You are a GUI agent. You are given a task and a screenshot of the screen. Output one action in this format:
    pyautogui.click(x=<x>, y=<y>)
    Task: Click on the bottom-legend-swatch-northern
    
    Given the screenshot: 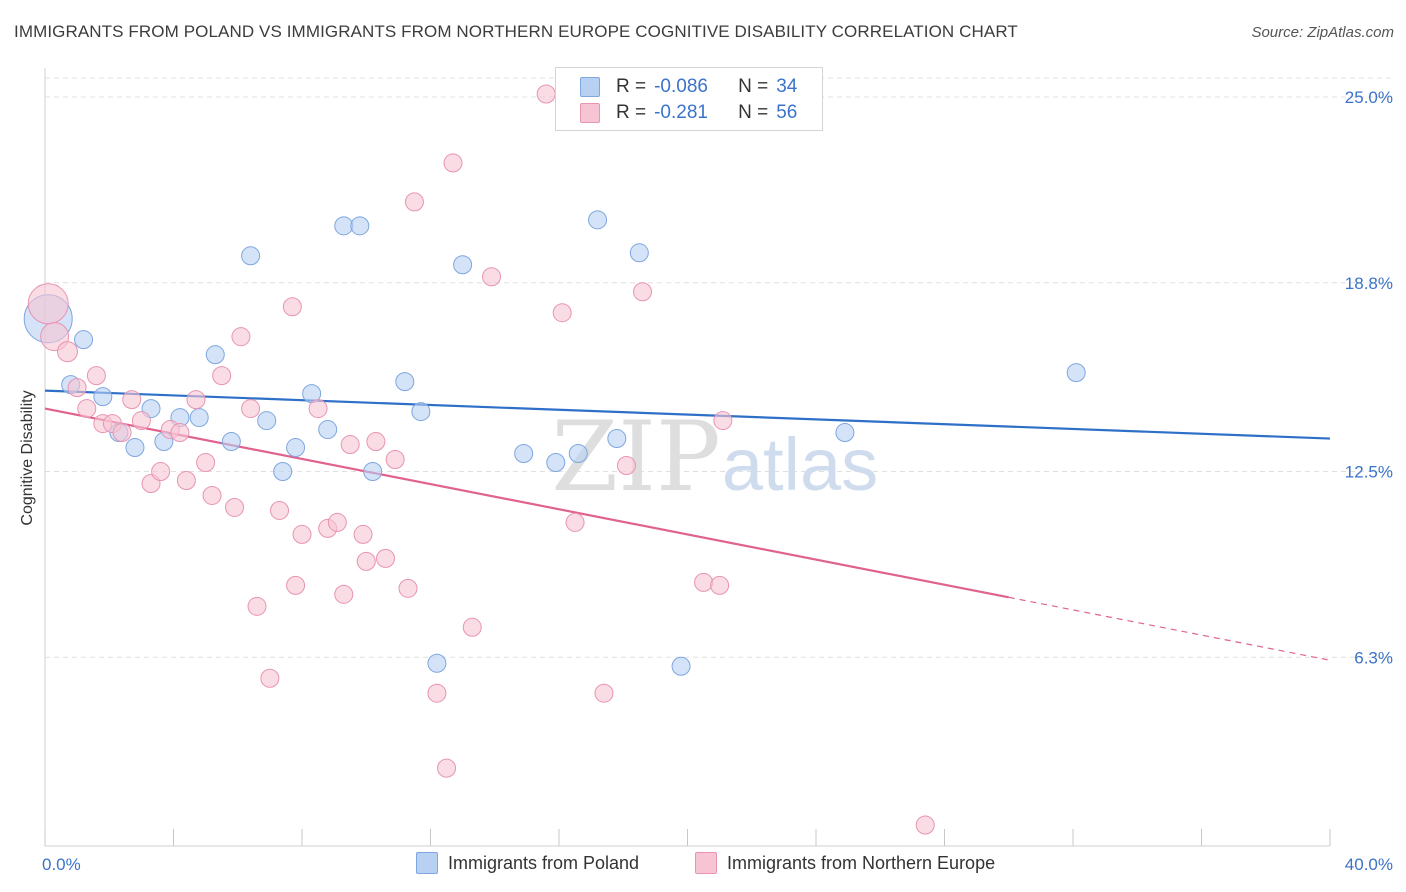 What is the action you would take?
    pyautogui.click(x=706, y=863)
    